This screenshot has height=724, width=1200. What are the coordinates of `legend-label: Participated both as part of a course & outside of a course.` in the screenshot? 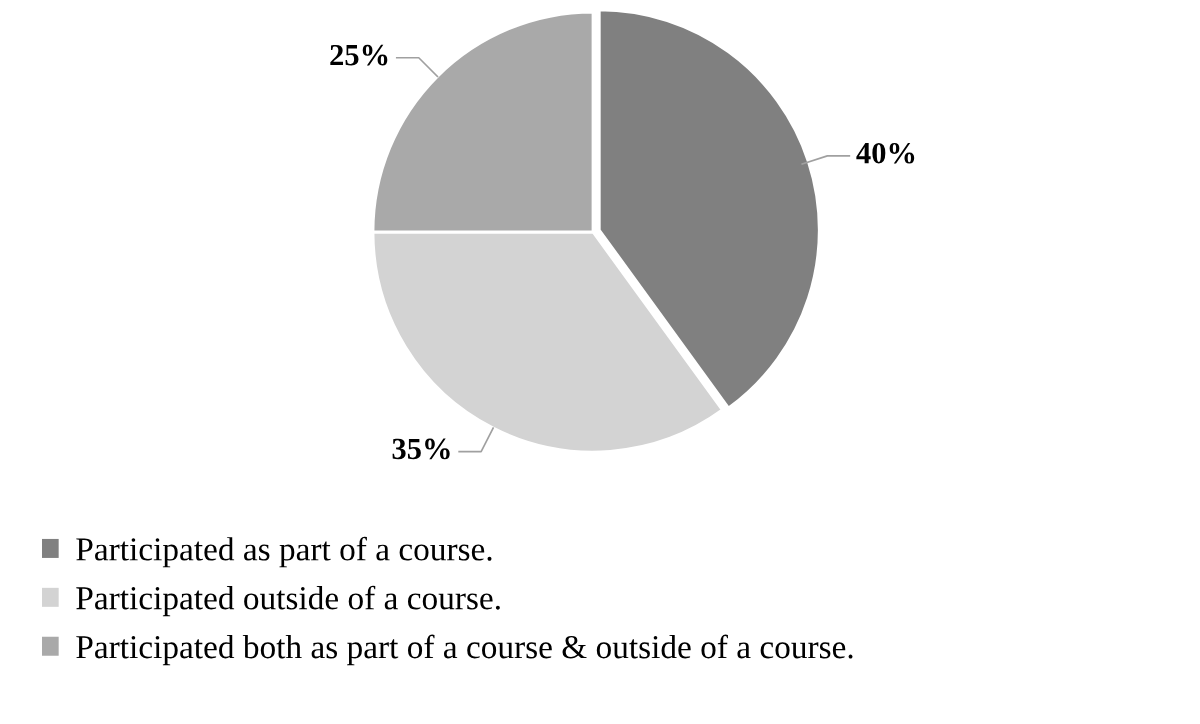 It's located at (464, 650).